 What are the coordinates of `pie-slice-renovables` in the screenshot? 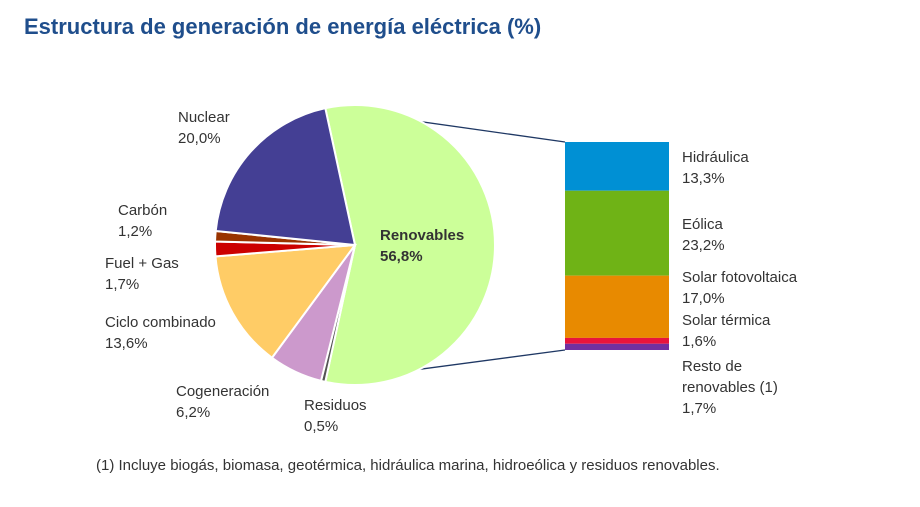 It's located at (410, 245).